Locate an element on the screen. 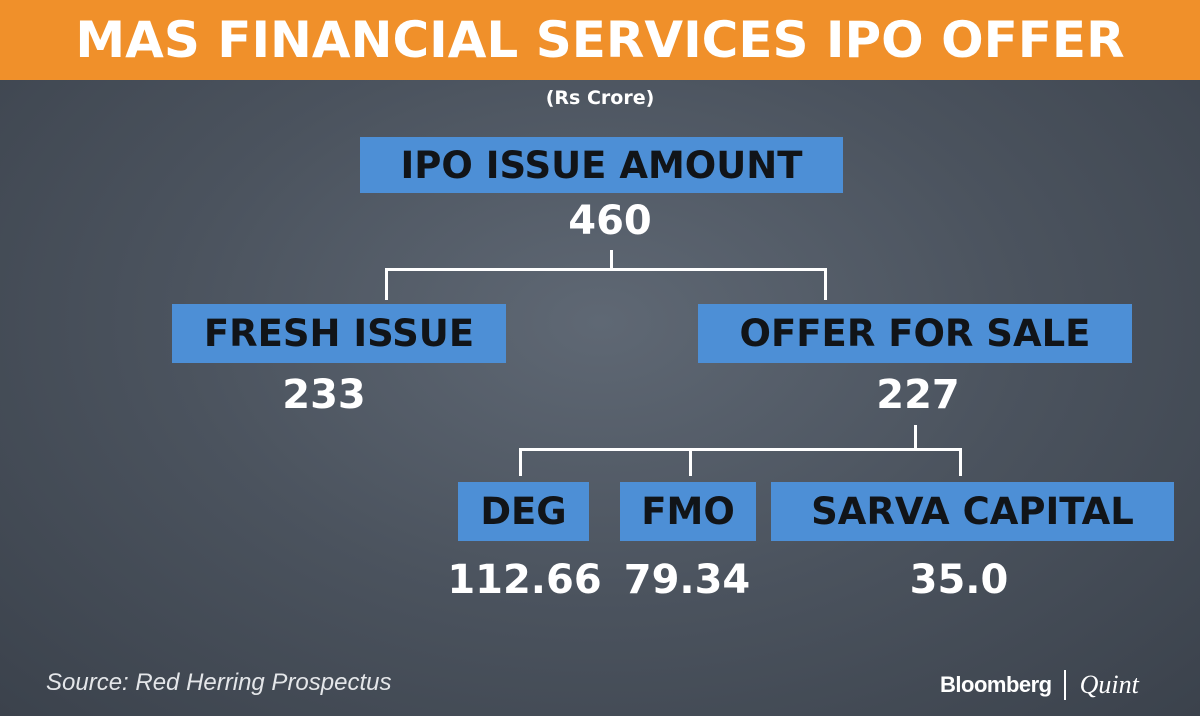 This screenshot has height=716, width=1200. fmo-value: 79.34 is located at coordinates (687, 580).